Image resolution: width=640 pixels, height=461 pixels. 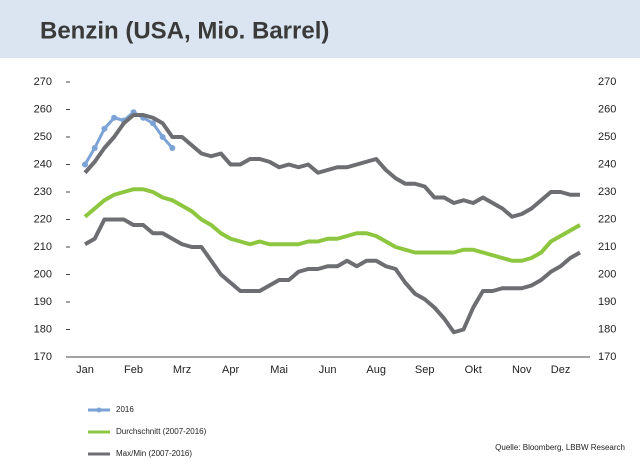 What do you see at coordinates (43, 109) in the screenshot?
I see `y-tick-label: 260` at bounding box center [43, 109].